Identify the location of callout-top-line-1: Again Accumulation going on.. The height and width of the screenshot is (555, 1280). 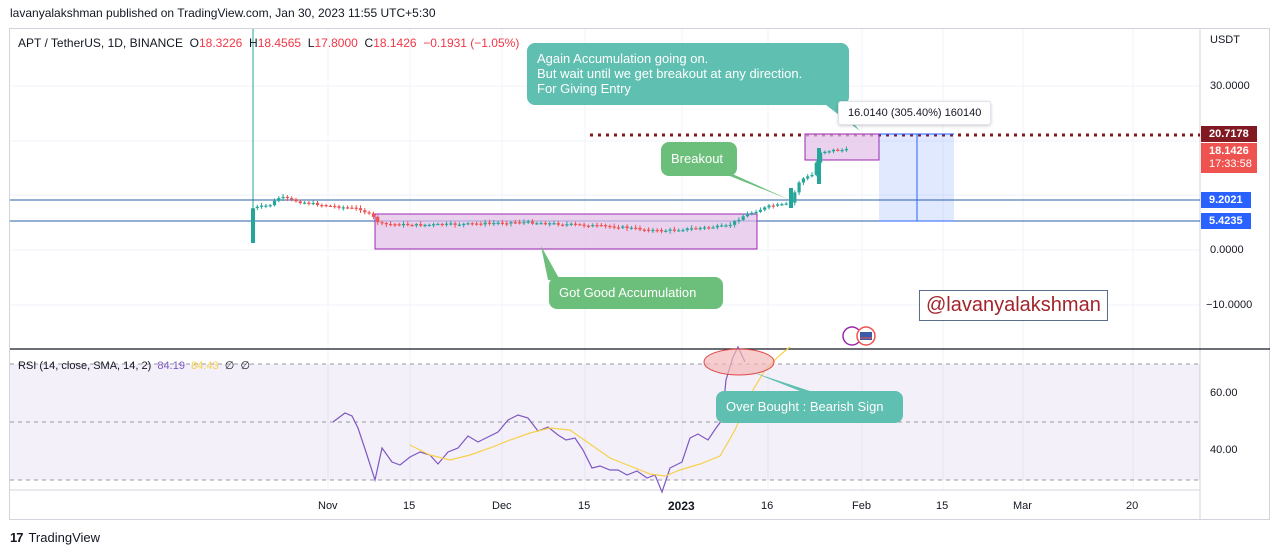
(623, 58).